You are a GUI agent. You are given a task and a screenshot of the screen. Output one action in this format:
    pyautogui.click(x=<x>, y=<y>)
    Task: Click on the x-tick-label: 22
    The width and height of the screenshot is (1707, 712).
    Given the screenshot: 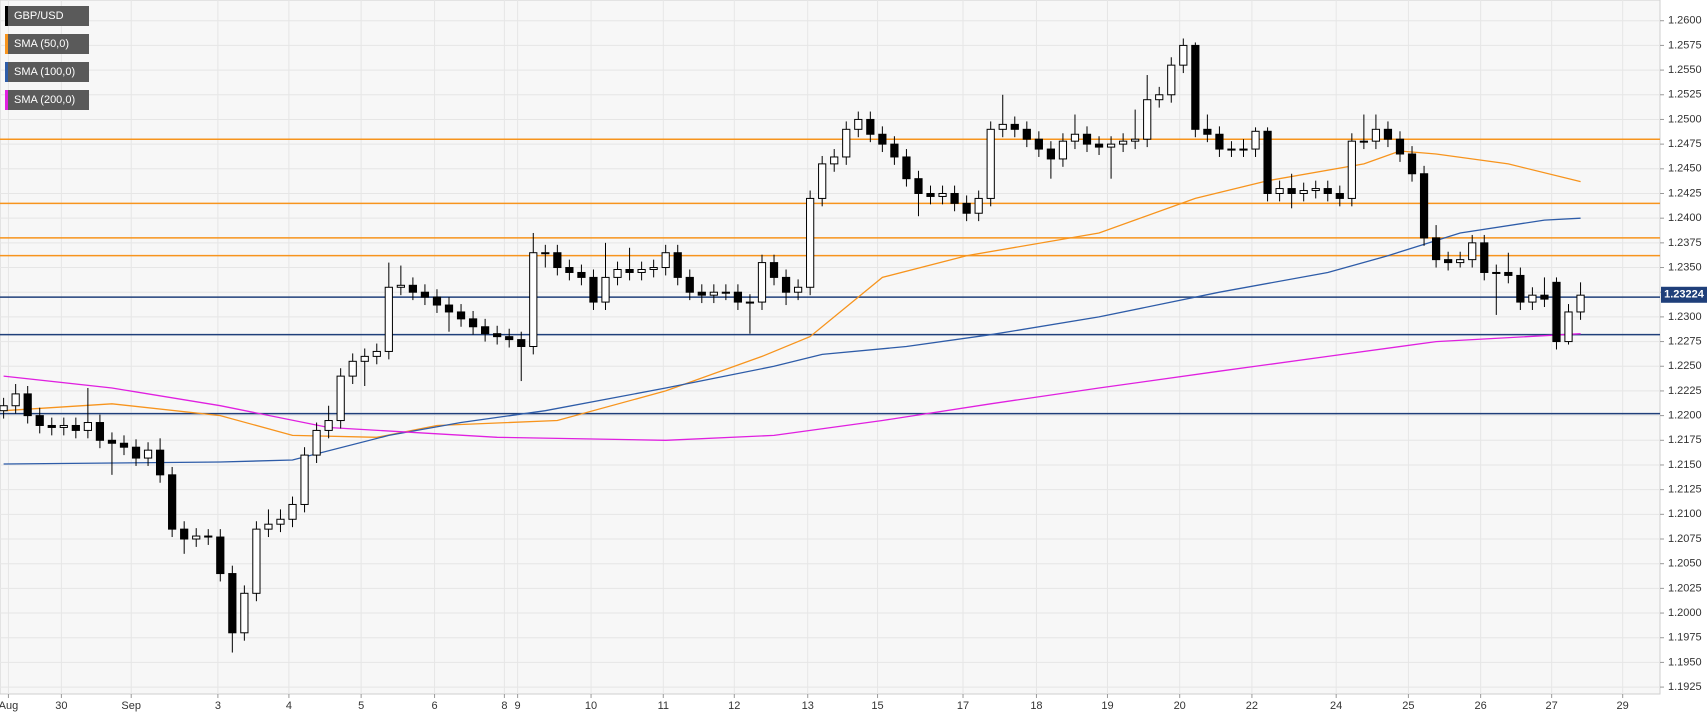 What is the action you would take?
    pyautogui.click(x=1252, y=706)
    